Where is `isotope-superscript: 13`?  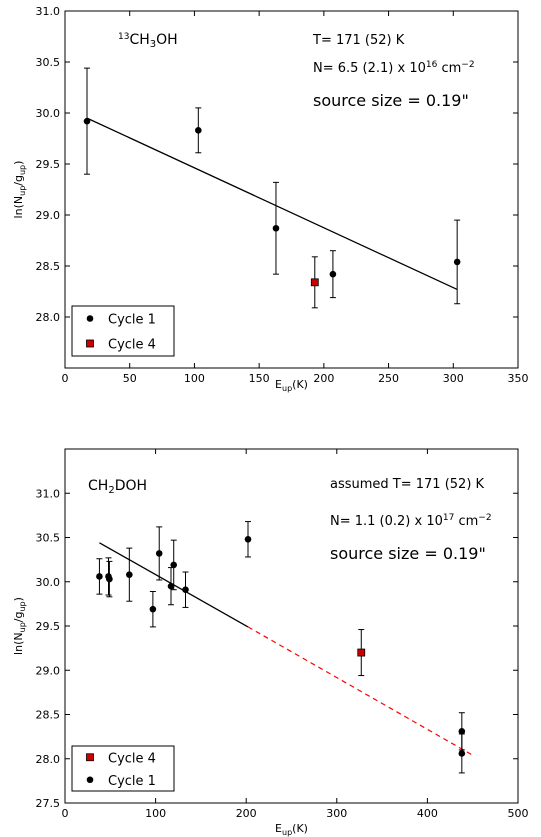
isotope-superscript: 13 is located at coordinates (123, 37).